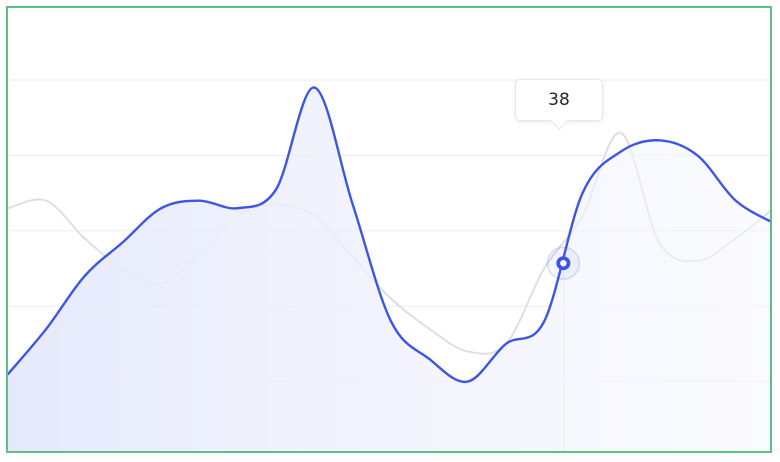 This screenshot has height=462, width=780. What do you see at coordinates (559, 100) in the screenshot?
I see `tooltip-value: 38` at bounding box center [559, 100].